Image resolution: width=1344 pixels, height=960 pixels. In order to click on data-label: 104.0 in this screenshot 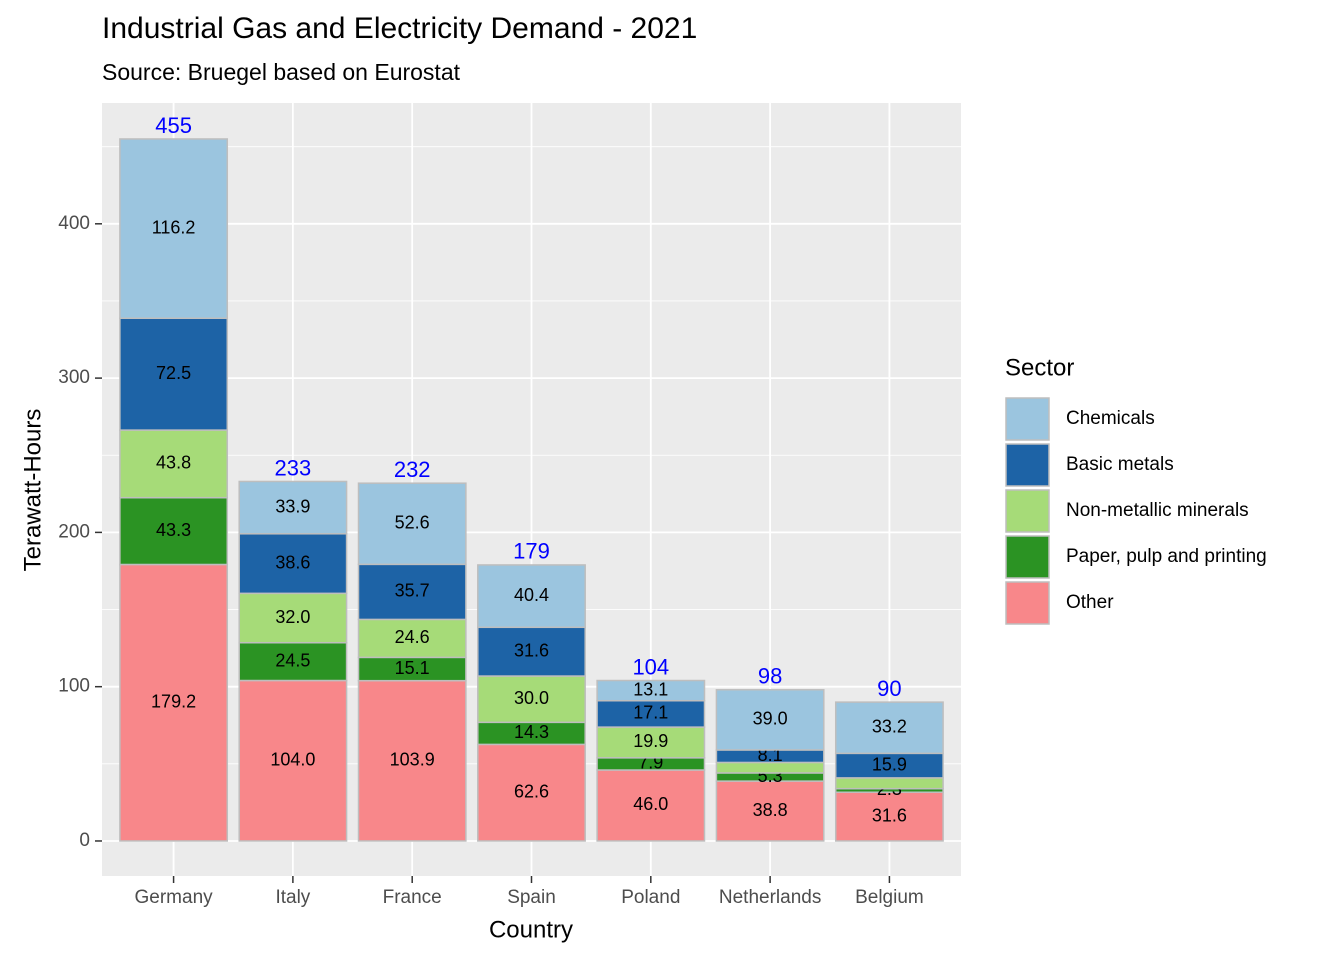, I will do `click(292, 759)`.